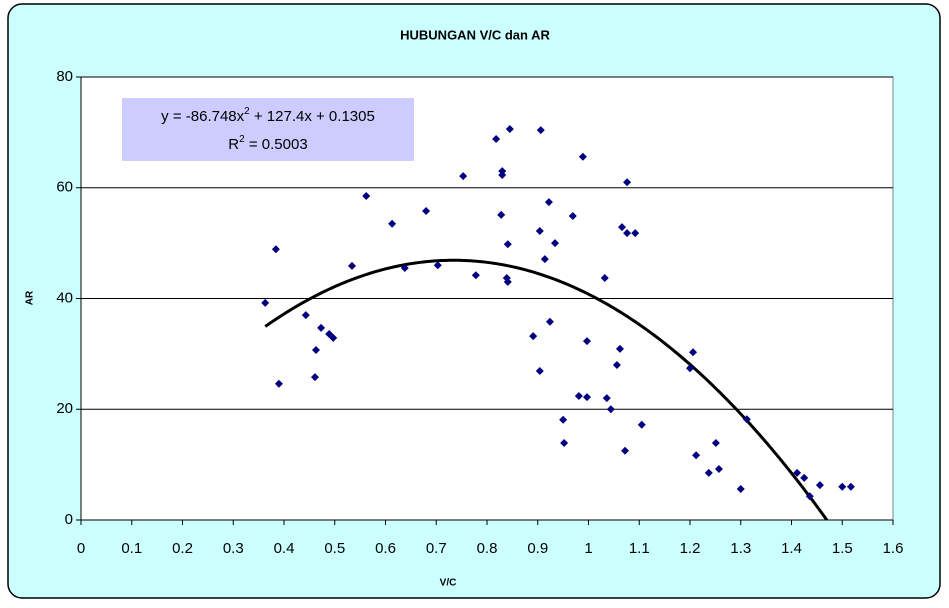 The height and width of the screenshot is (608, 949). I want to click on chart-title: HUBUNGAN V/C dan AR, so click(475, 34).